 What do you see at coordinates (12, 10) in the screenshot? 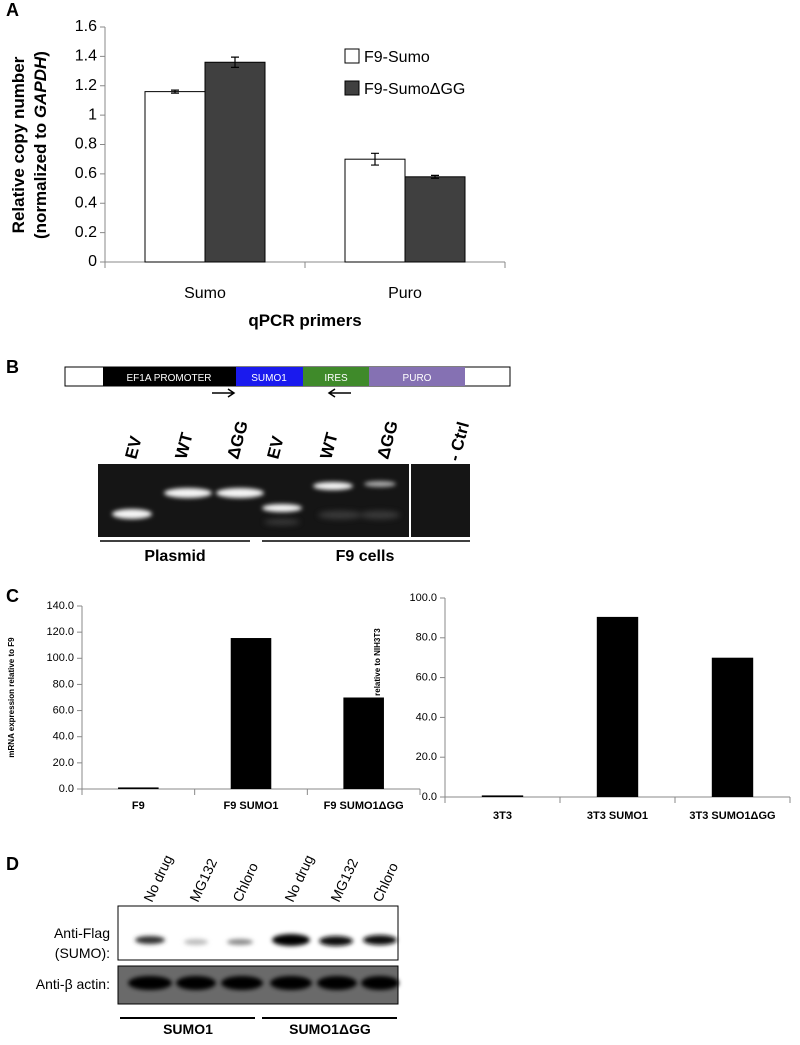
I see `panel-label: A` at bounding box center [12, 10].